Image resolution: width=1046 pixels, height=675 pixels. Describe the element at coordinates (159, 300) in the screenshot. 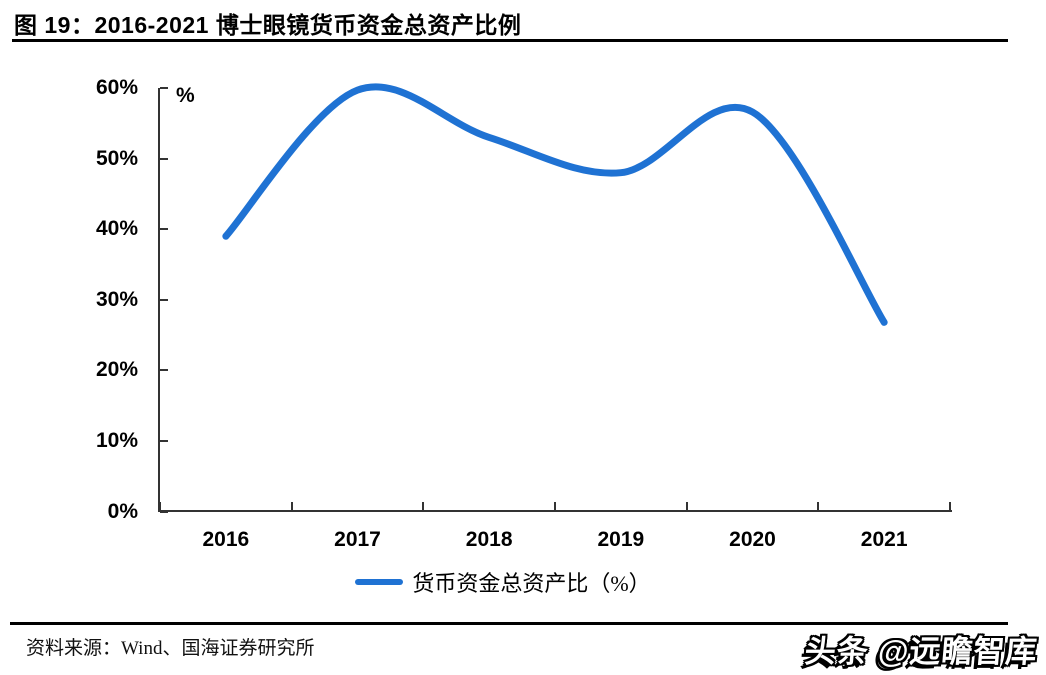

I see `y-axis-line` at that location.